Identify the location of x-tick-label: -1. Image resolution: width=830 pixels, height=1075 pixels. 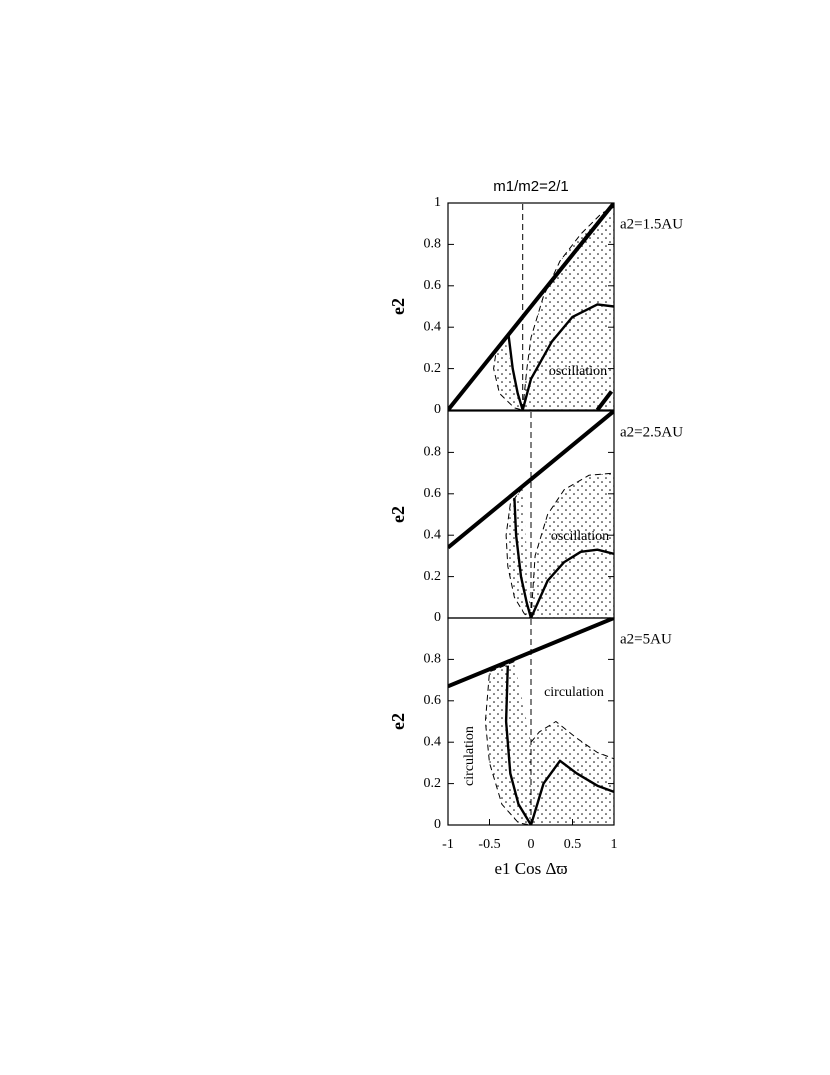
(448, 844).